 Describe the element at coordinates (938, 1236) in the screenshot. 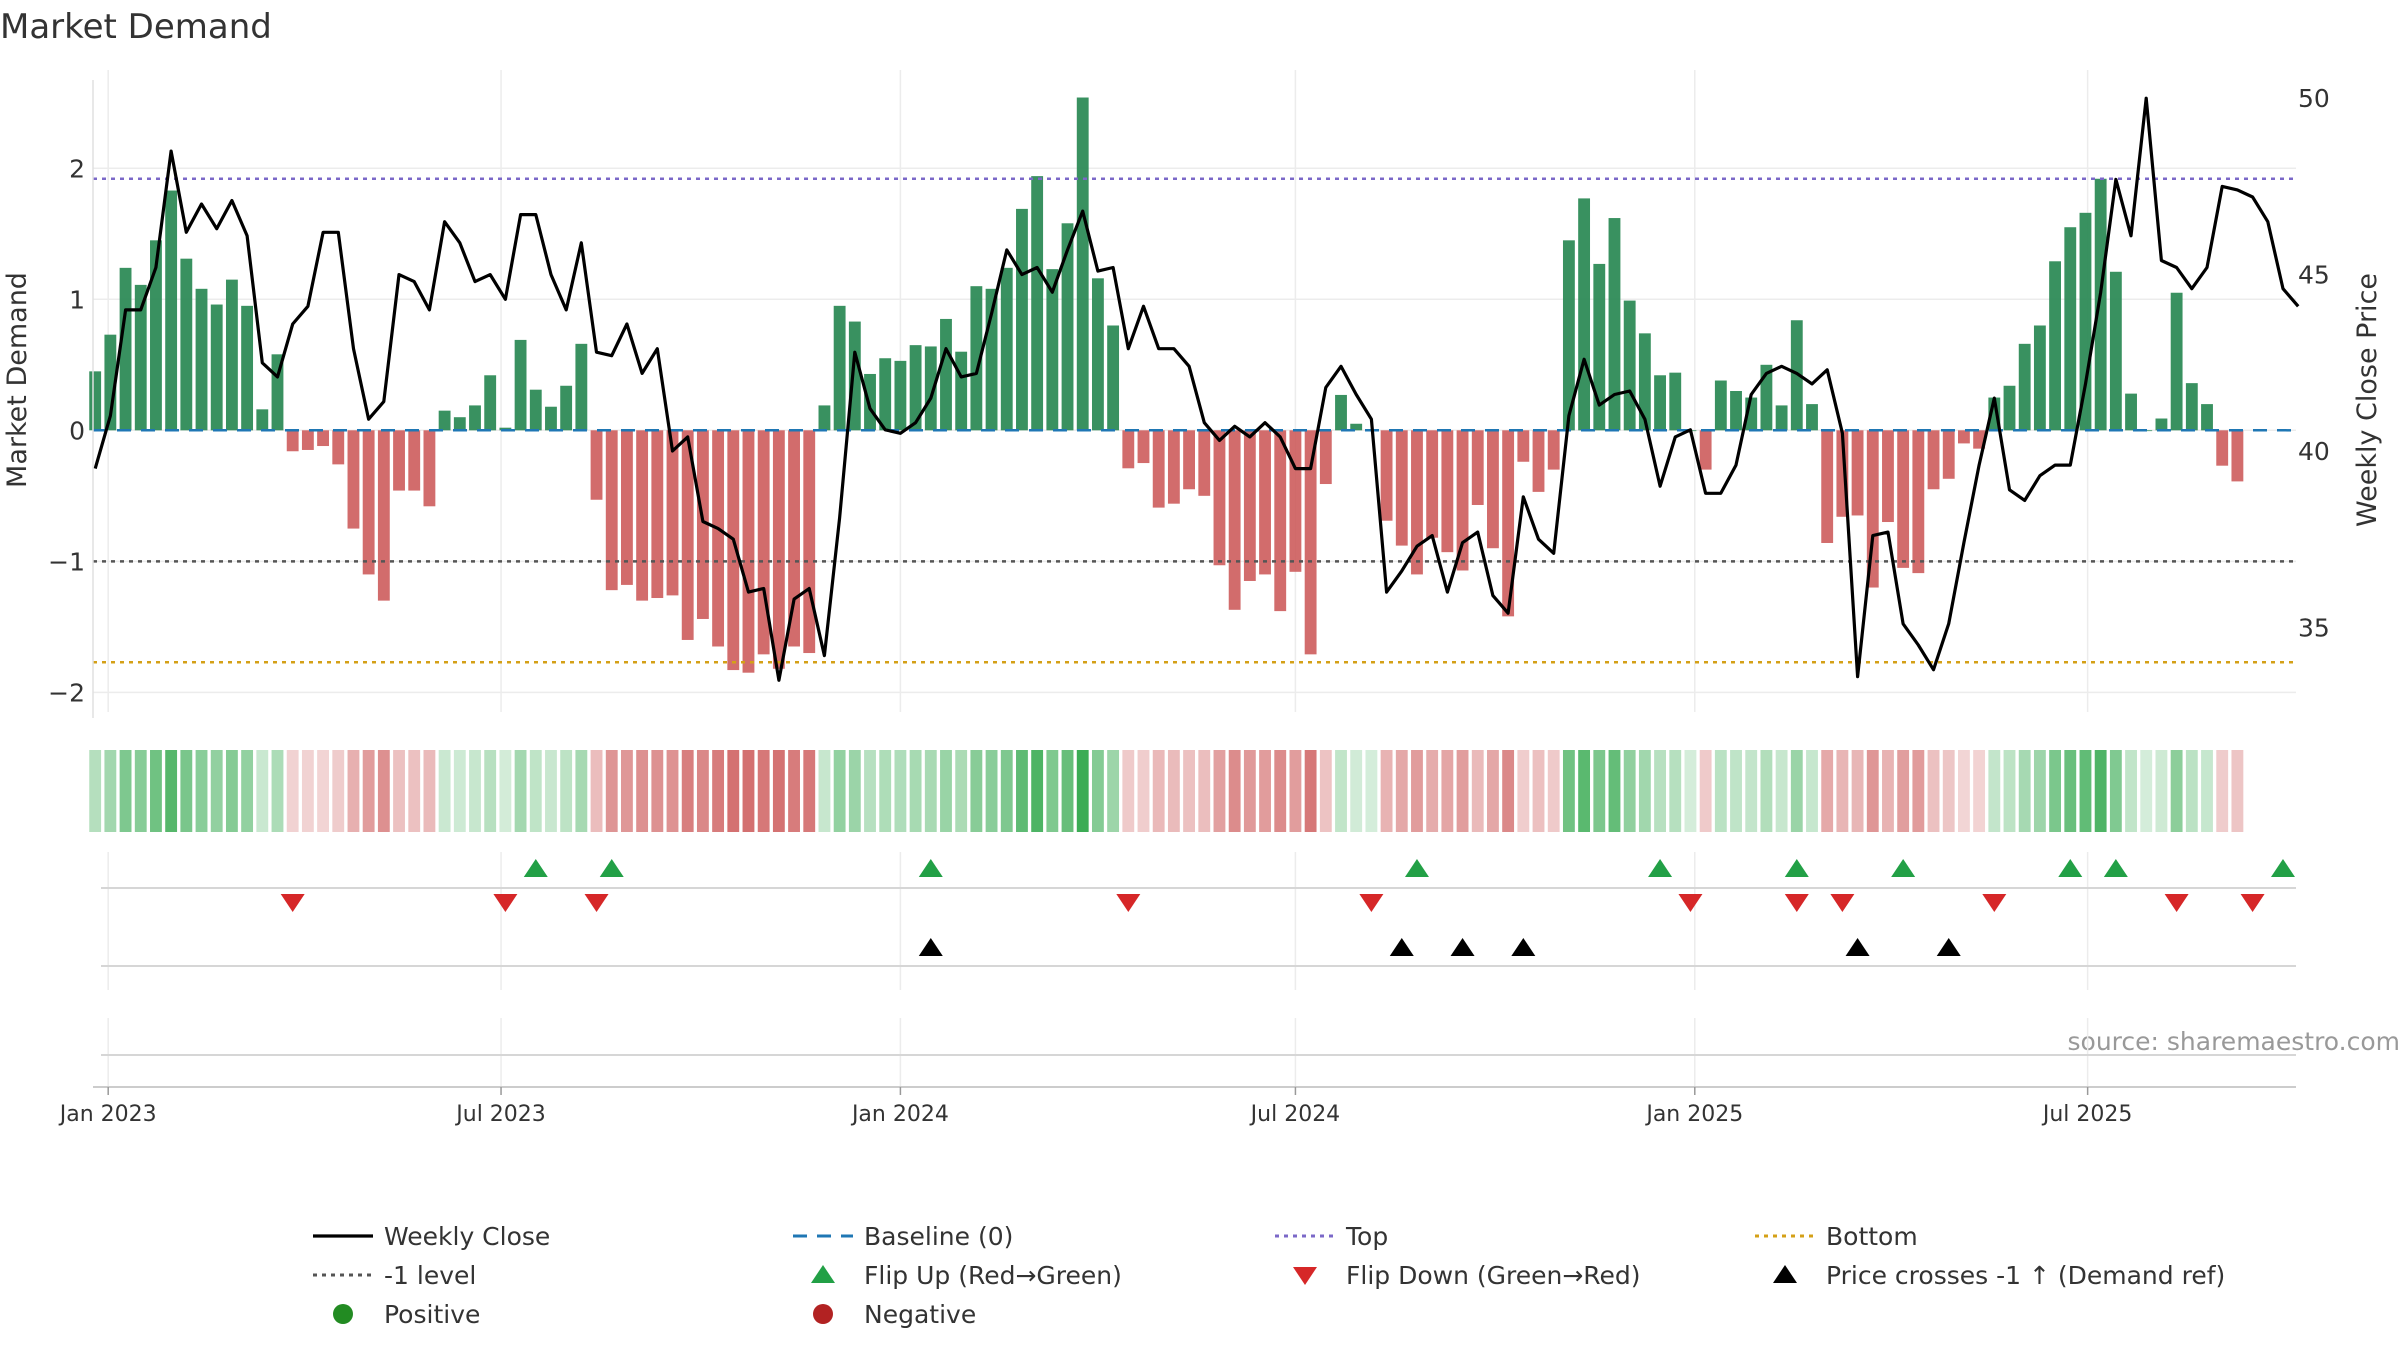

I see `legend-label: Baseline (0)` at that location.